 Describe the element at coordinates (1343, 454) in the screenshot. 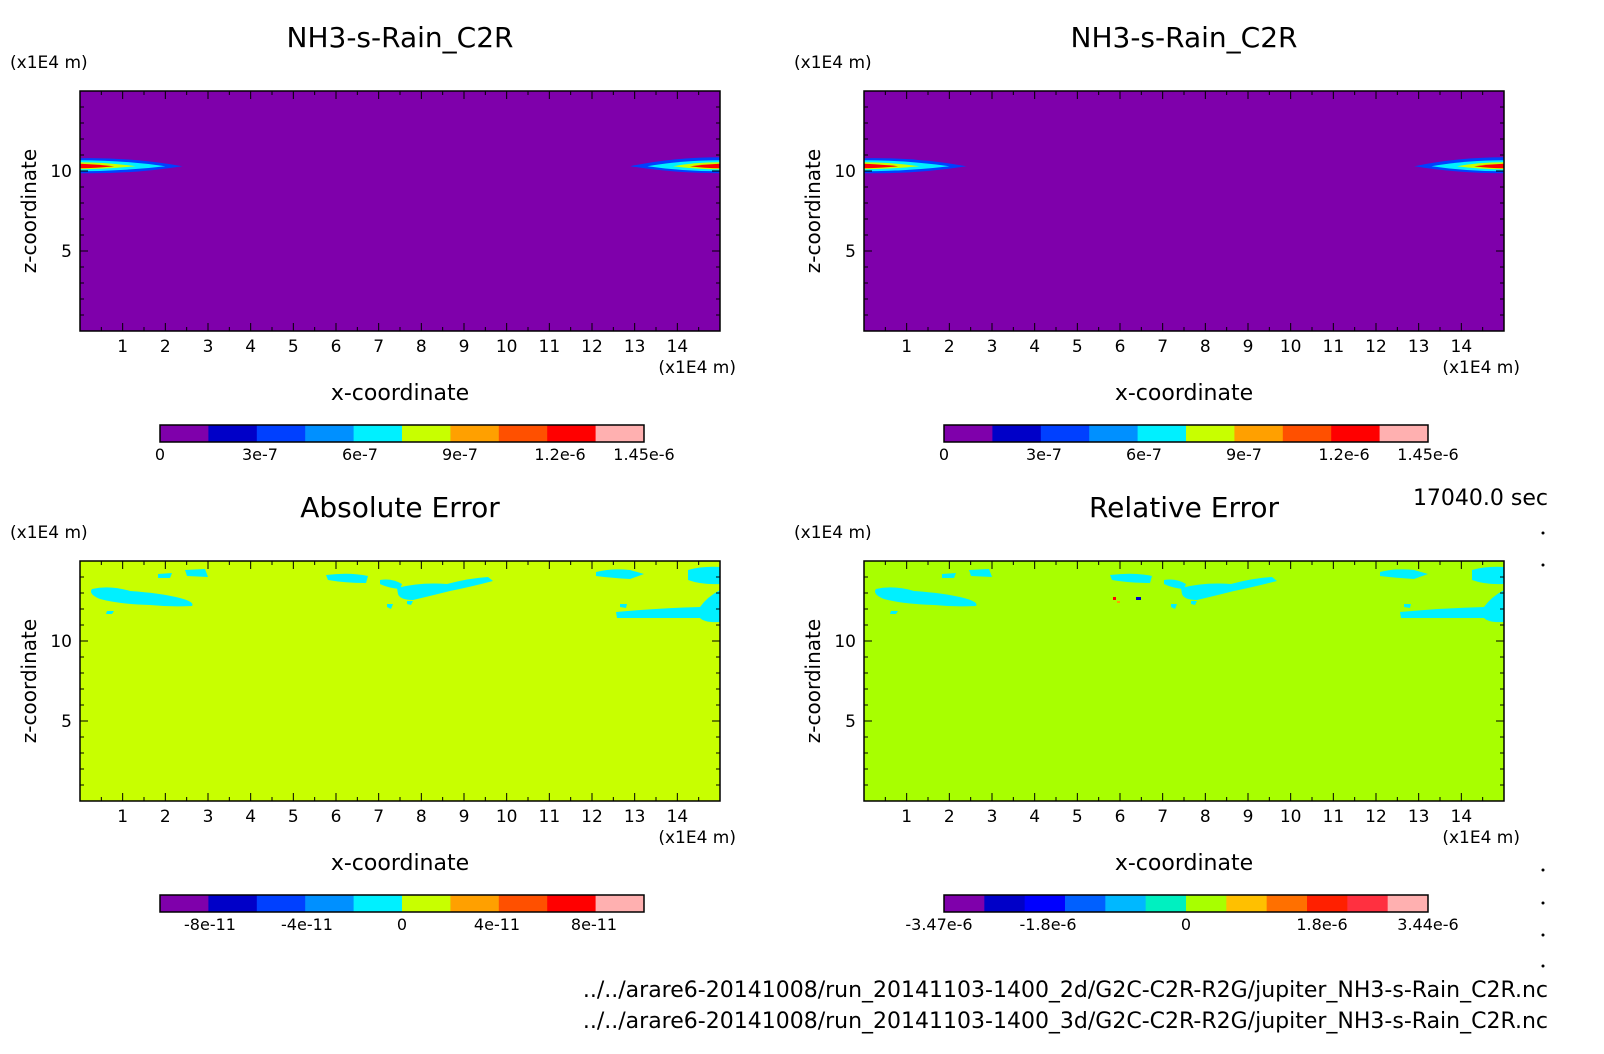

I see `colorbar-label: 1.2e-6` at that location.